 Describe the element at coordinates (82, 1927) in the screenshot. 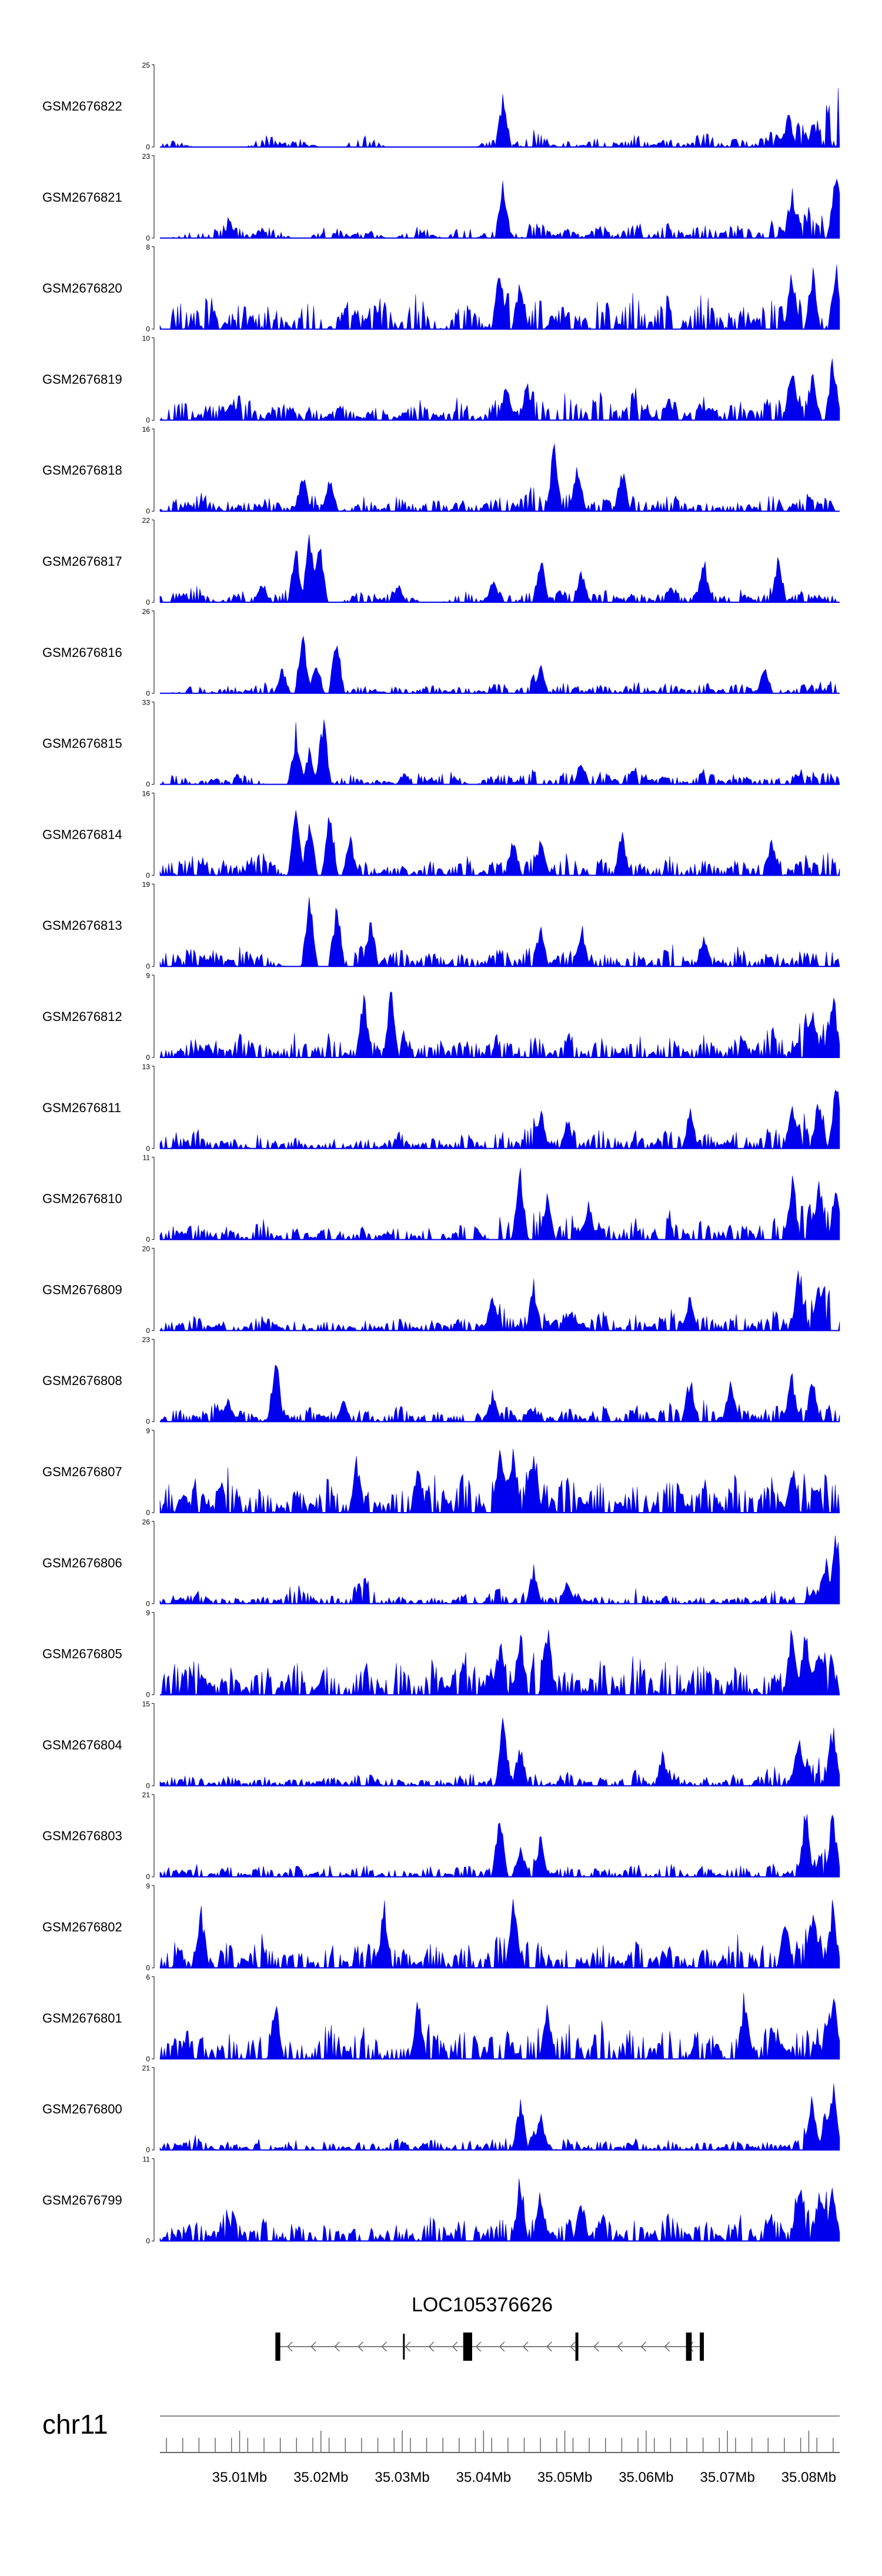

I see `track-label: GSM2676802` at that location.